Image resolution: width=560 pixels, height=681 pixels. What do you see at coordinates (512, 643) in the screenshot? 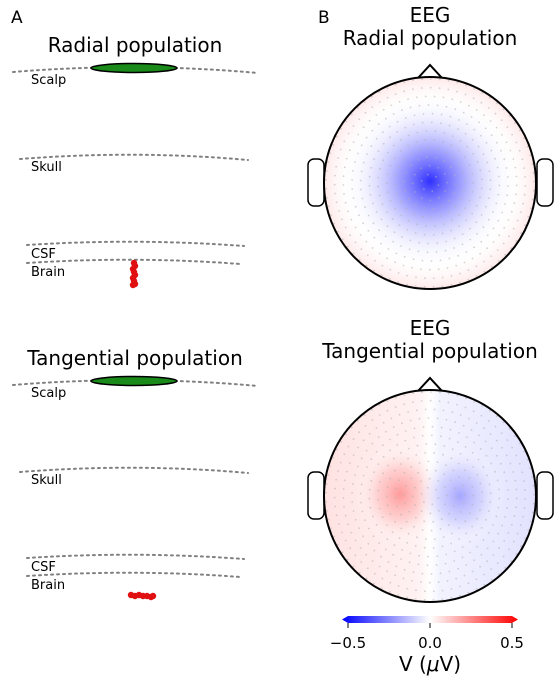
I see `colorbar-tick-label: 0.5` at bounding box center [512, 643].